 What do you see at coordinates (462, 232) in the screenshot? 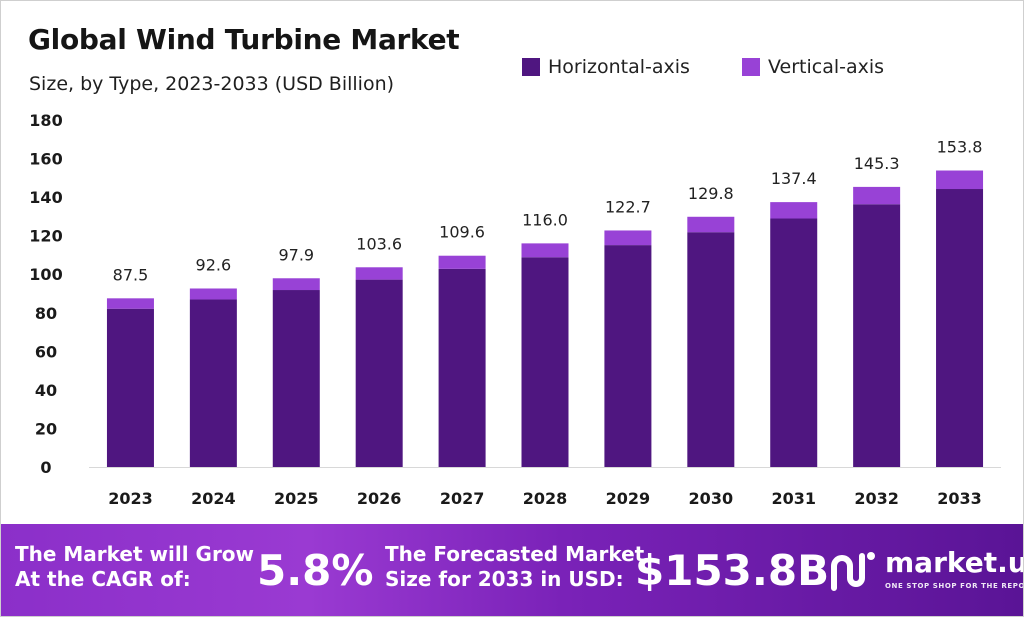
I see `data-label-total: 109.6` at bounding box center [462, 232].